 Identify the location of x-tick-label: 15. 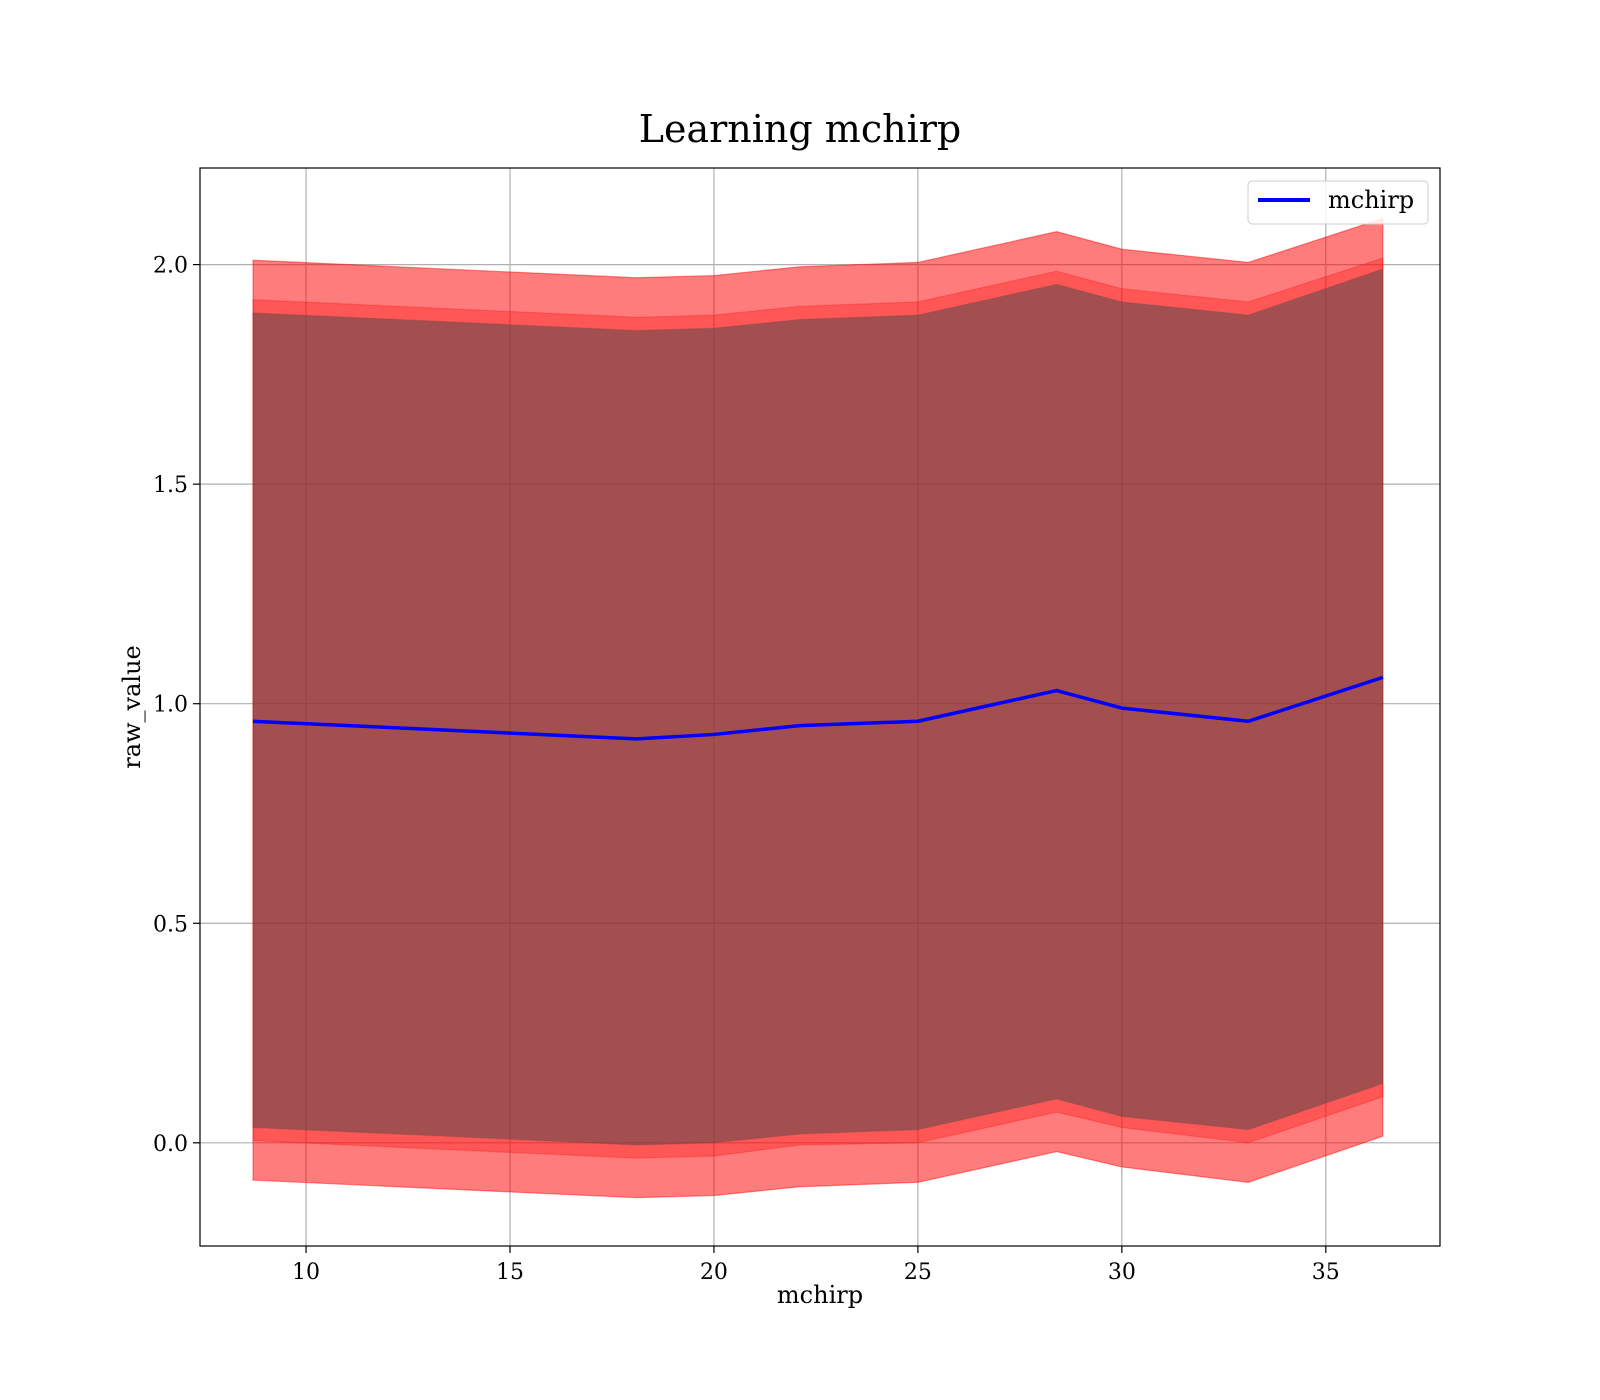
(510, 1272).